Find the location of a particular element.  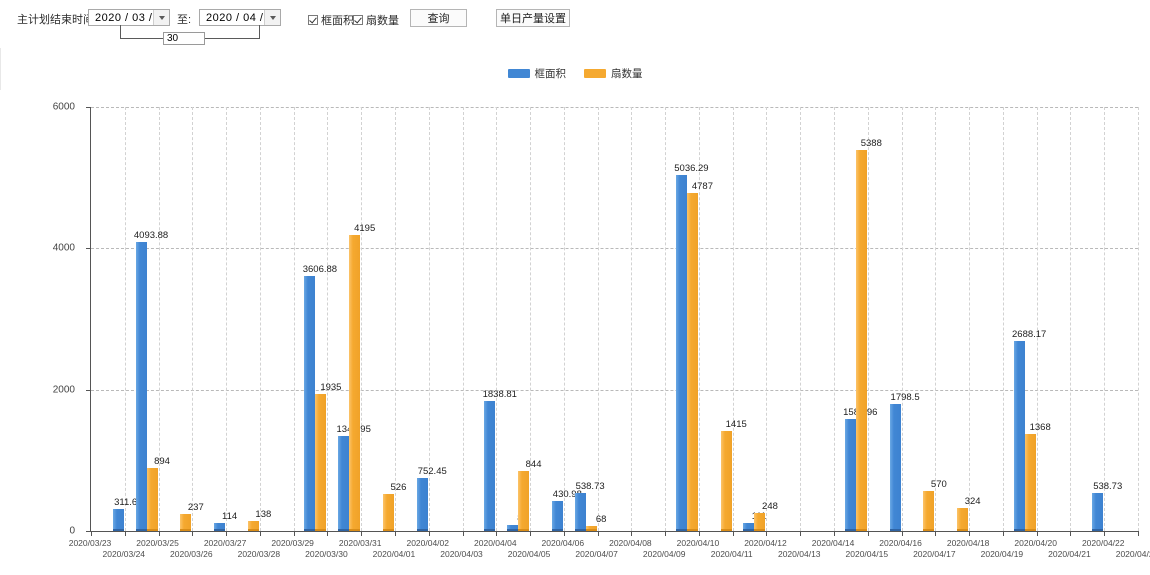

legend-item-1: 扇数量 is located at coordinates (613, 73).